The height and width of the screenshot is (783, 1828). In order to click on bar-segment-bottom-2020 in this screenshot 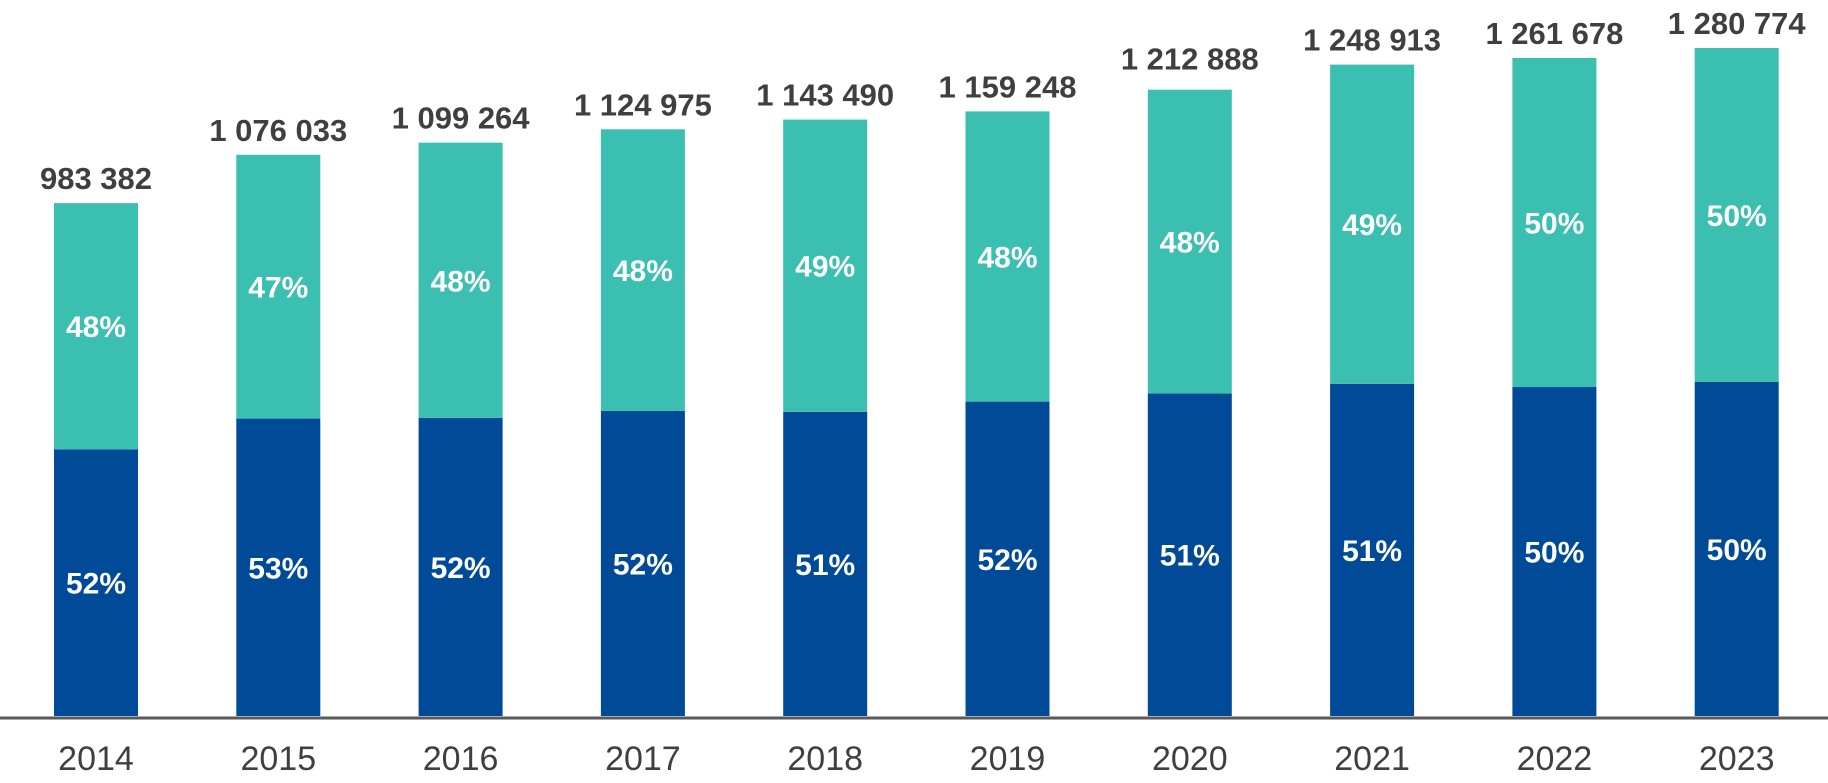, I will do `click(1189, 554)`.